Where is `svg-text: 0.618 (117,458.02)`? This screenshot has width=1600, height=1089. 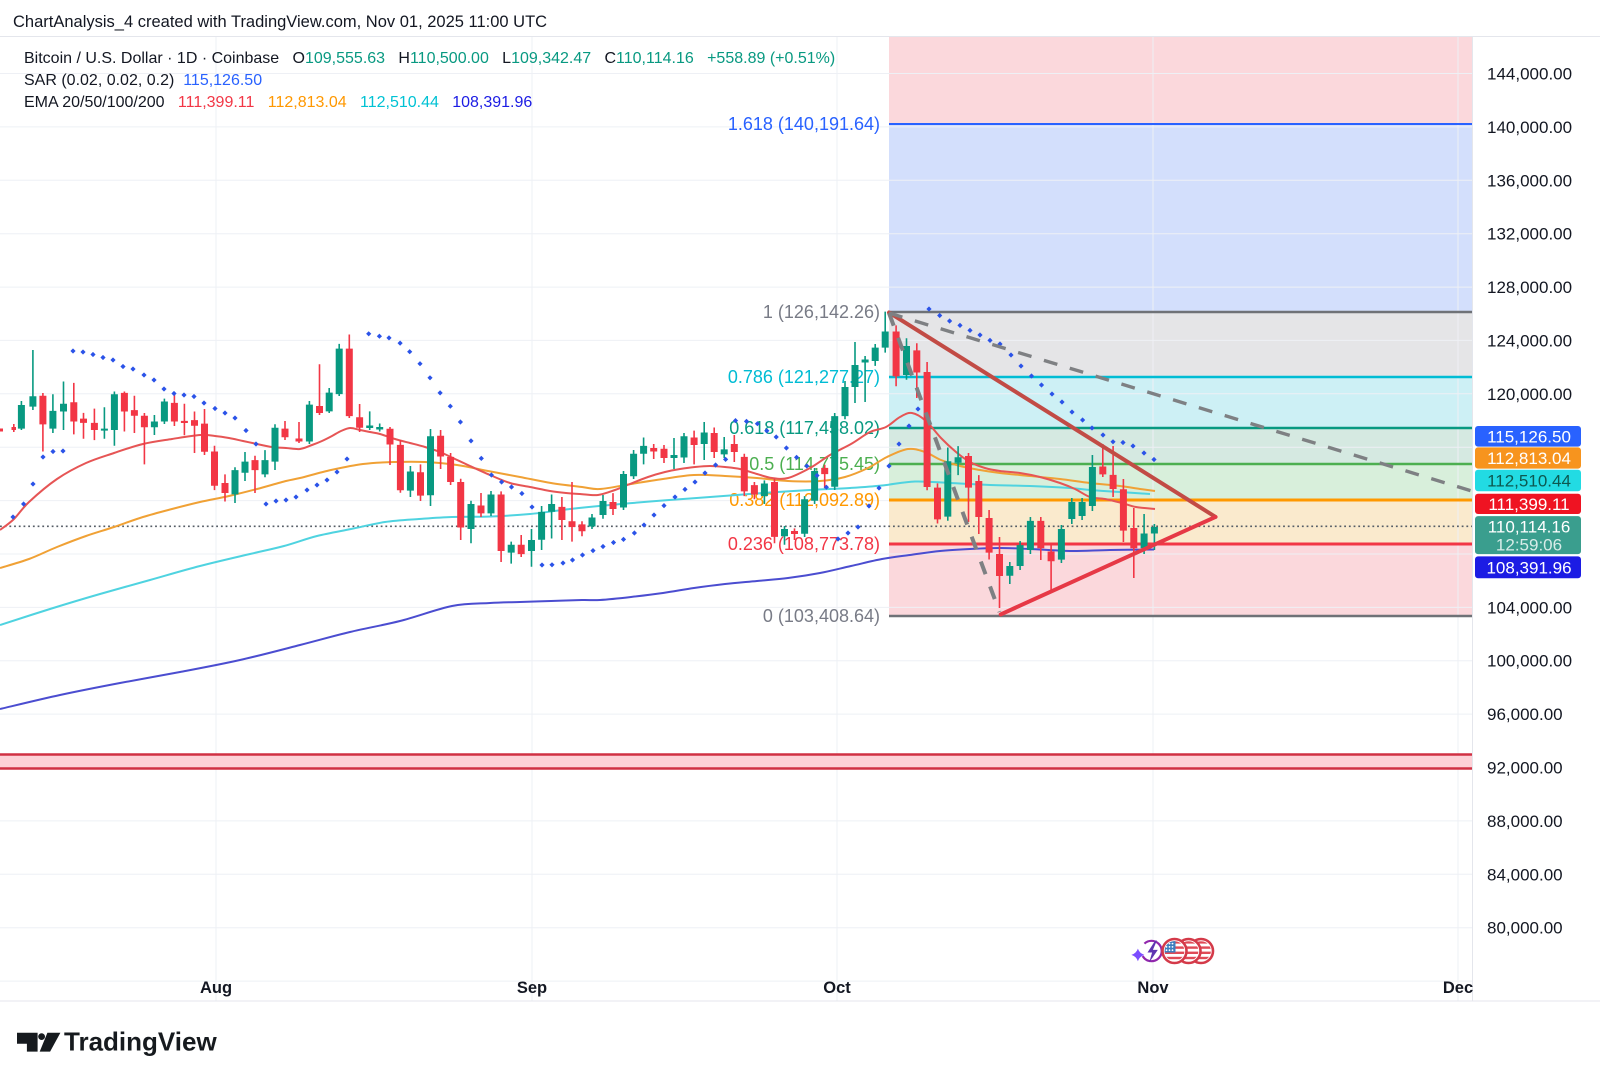 svg-text: 0.618 (117,458.02) is located at coordinates (804, 428).